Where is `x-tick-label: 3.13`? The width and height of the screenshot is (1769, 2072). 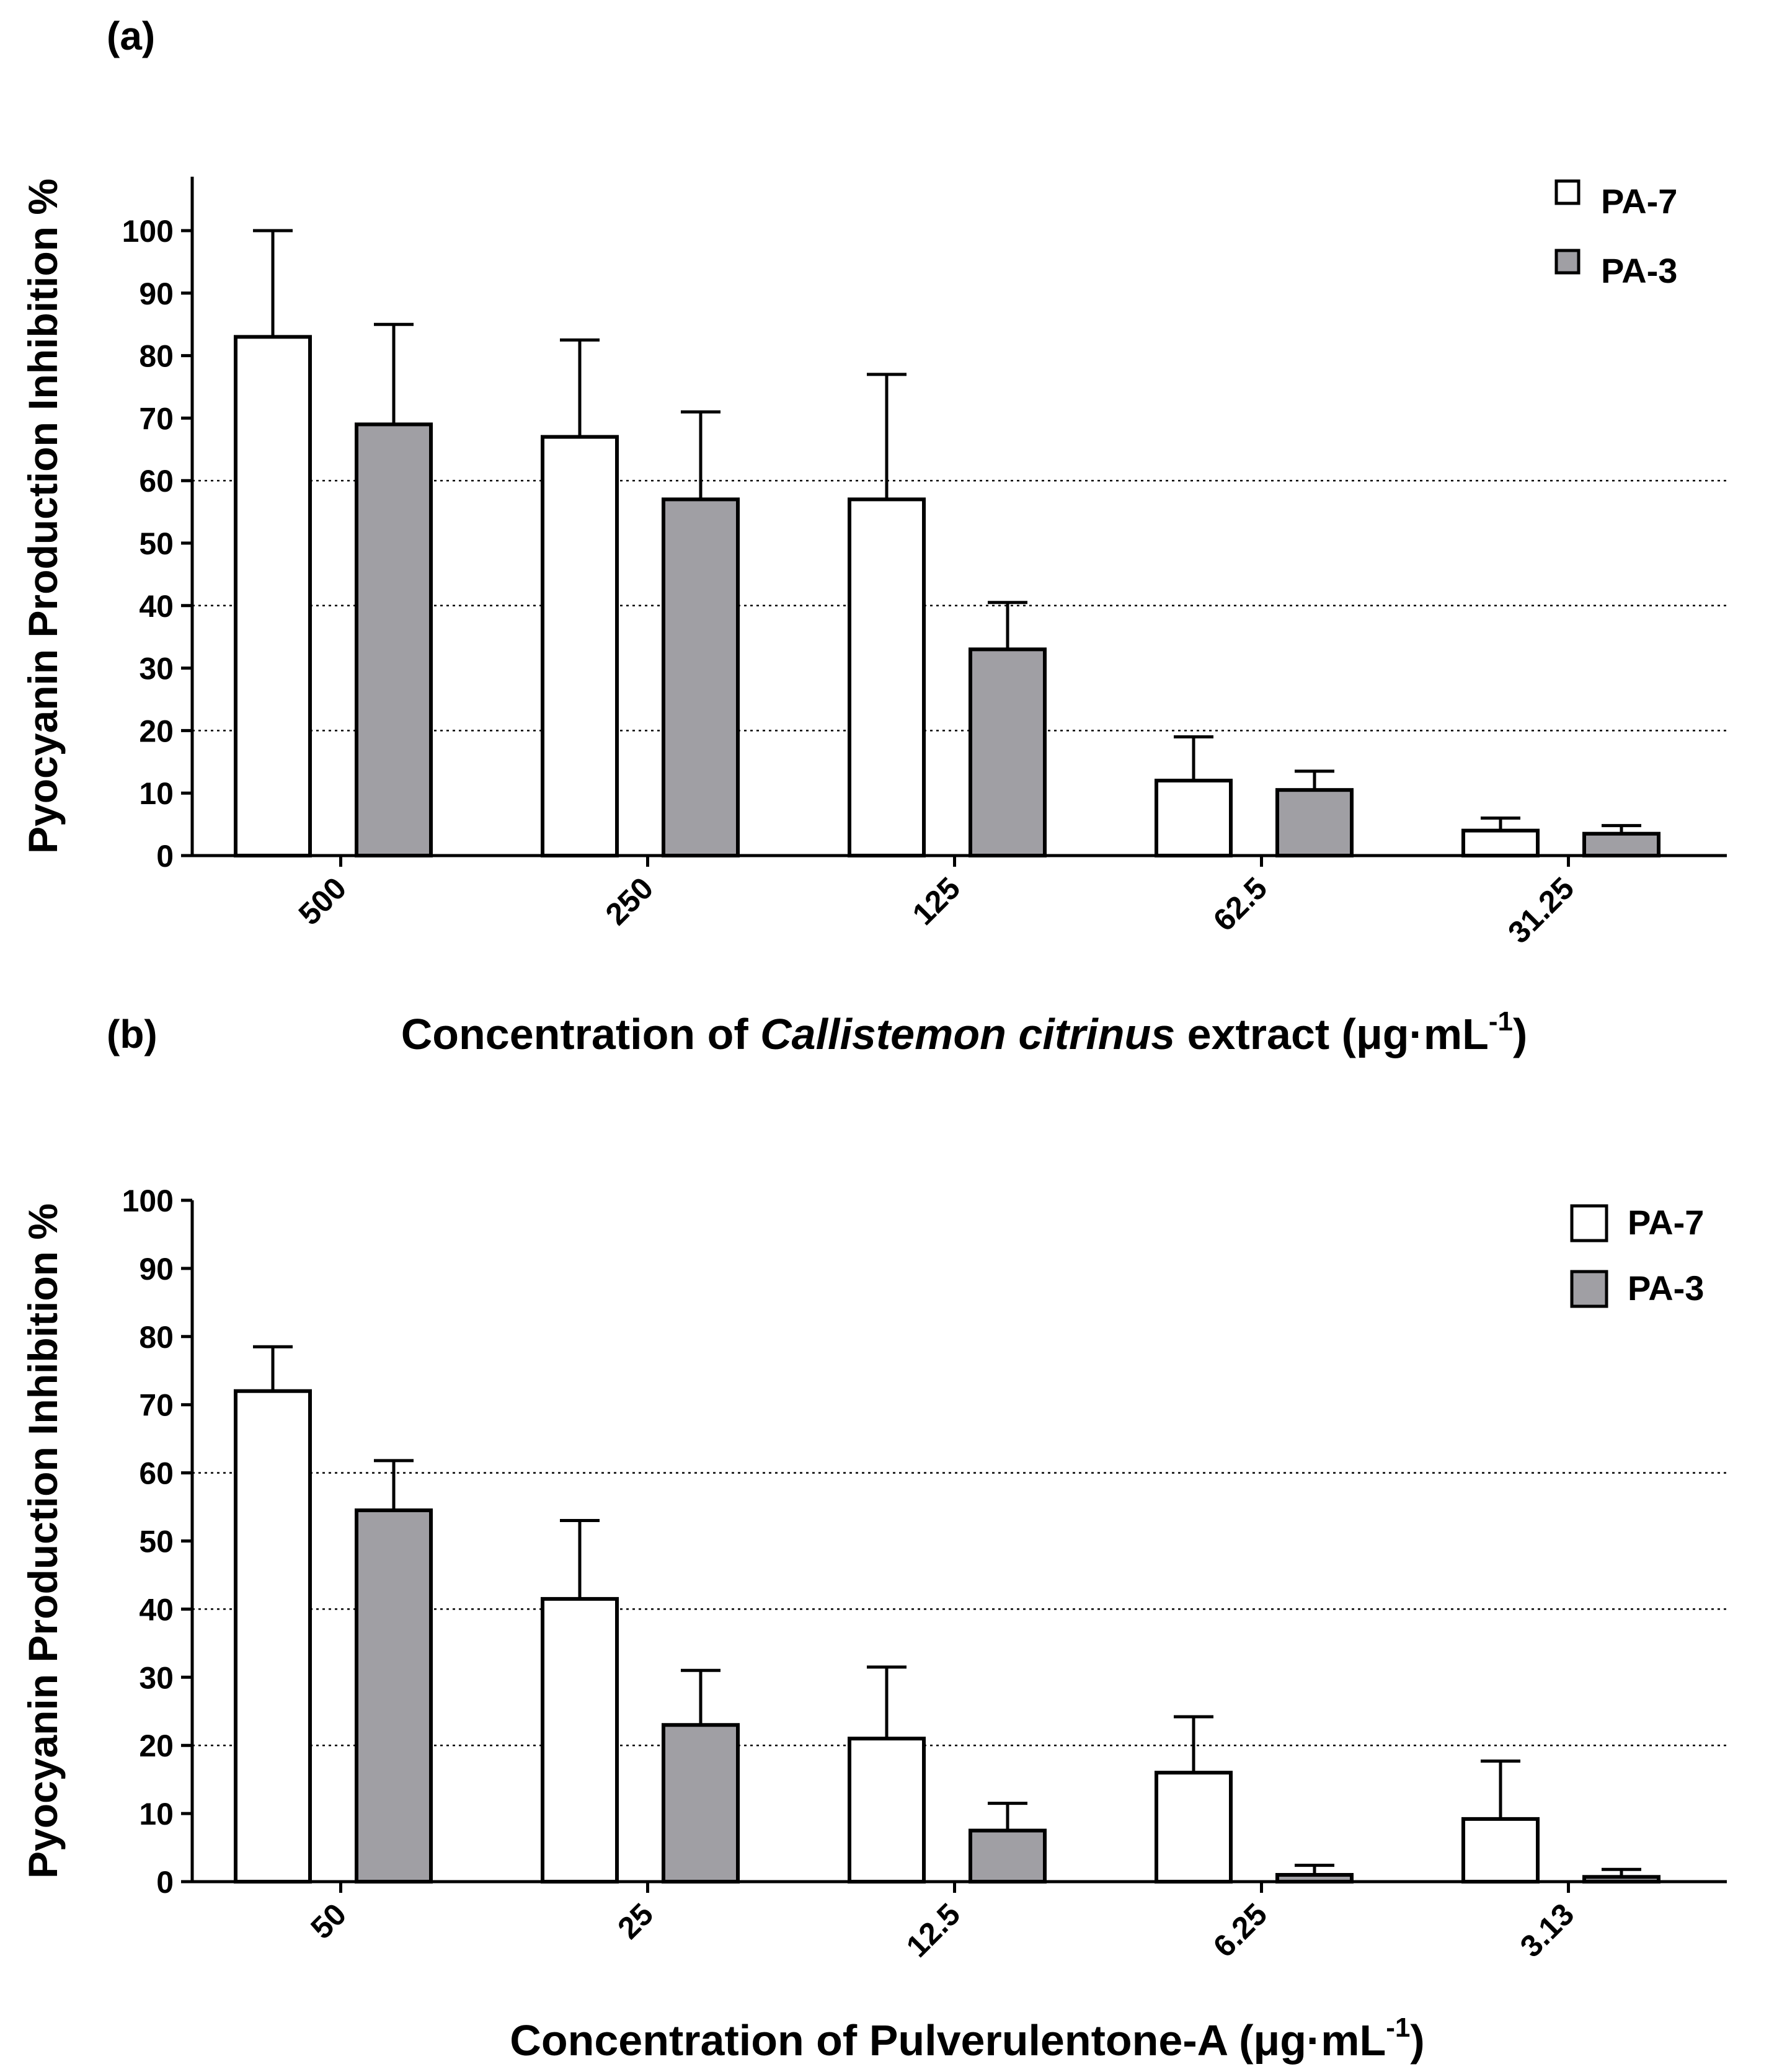
x-tick-label: 3.13 is located at coordinates (1547, 1930).